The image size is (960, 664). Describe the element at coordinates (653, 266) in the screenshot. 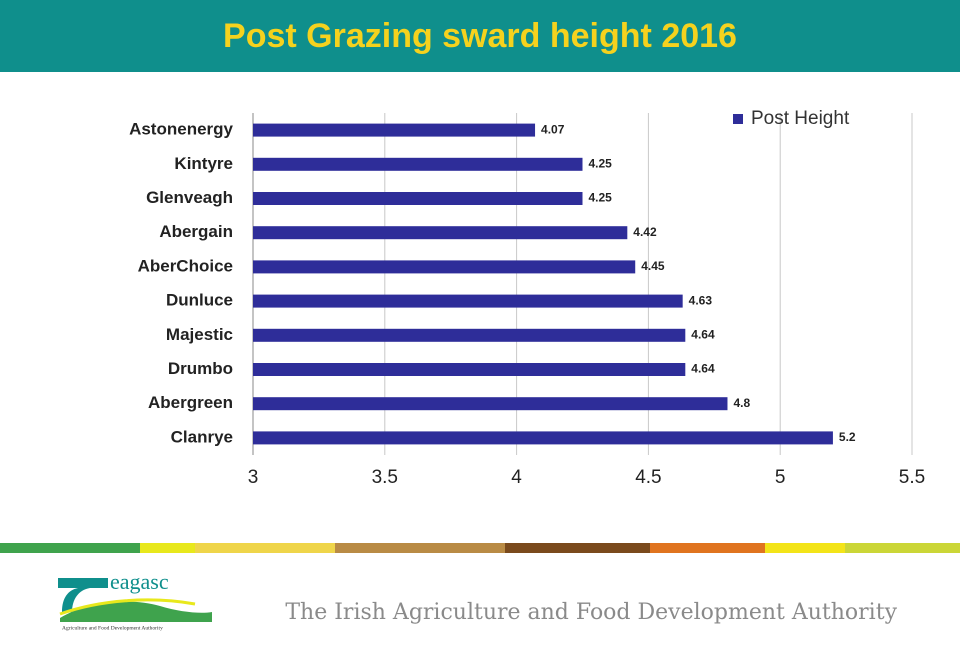

I see `value-label: 4.45` at that location.